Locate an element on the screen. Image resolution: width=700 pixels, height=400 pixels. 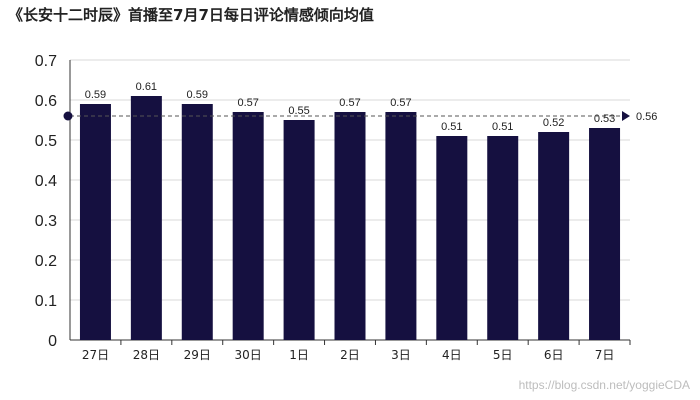
x-tick-label: 29日 is located at coordinates (197, 355).